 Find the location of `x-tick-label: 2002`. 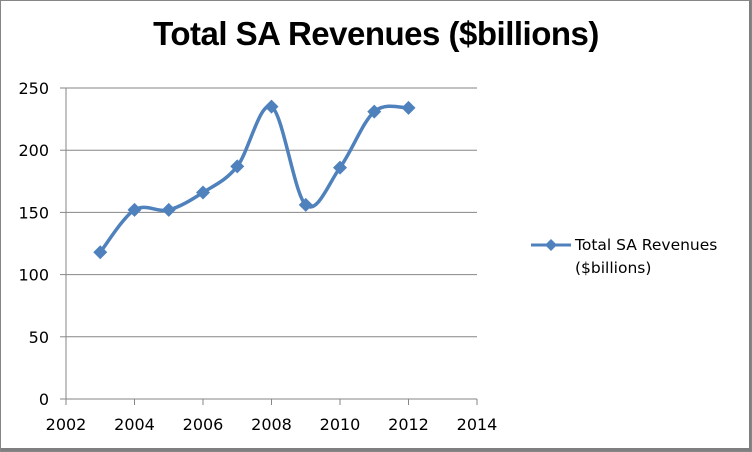

x-tick-label: 2002 is located at coordinates (66, 424).